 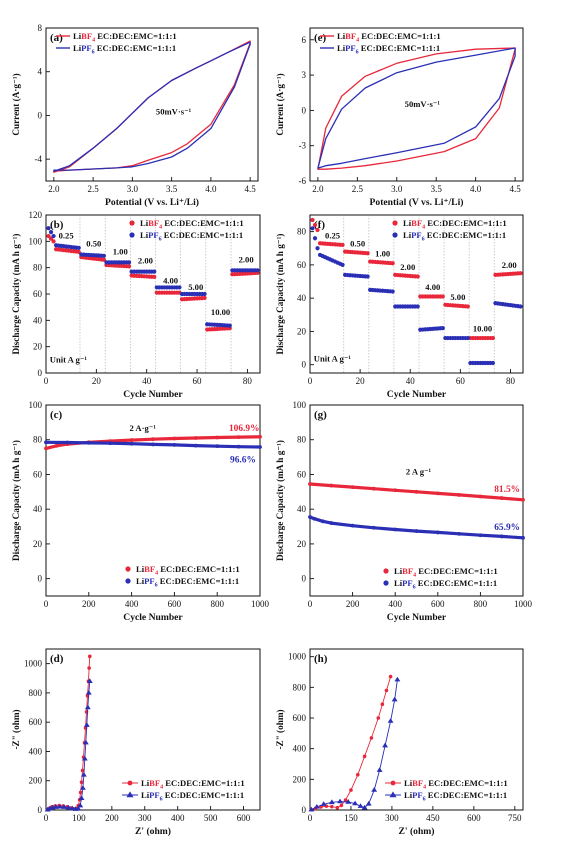 What do you see at coordinates (303, 181) in the screenshot?
I see `y-tick-label: -6` at bounding box center [303, 181].